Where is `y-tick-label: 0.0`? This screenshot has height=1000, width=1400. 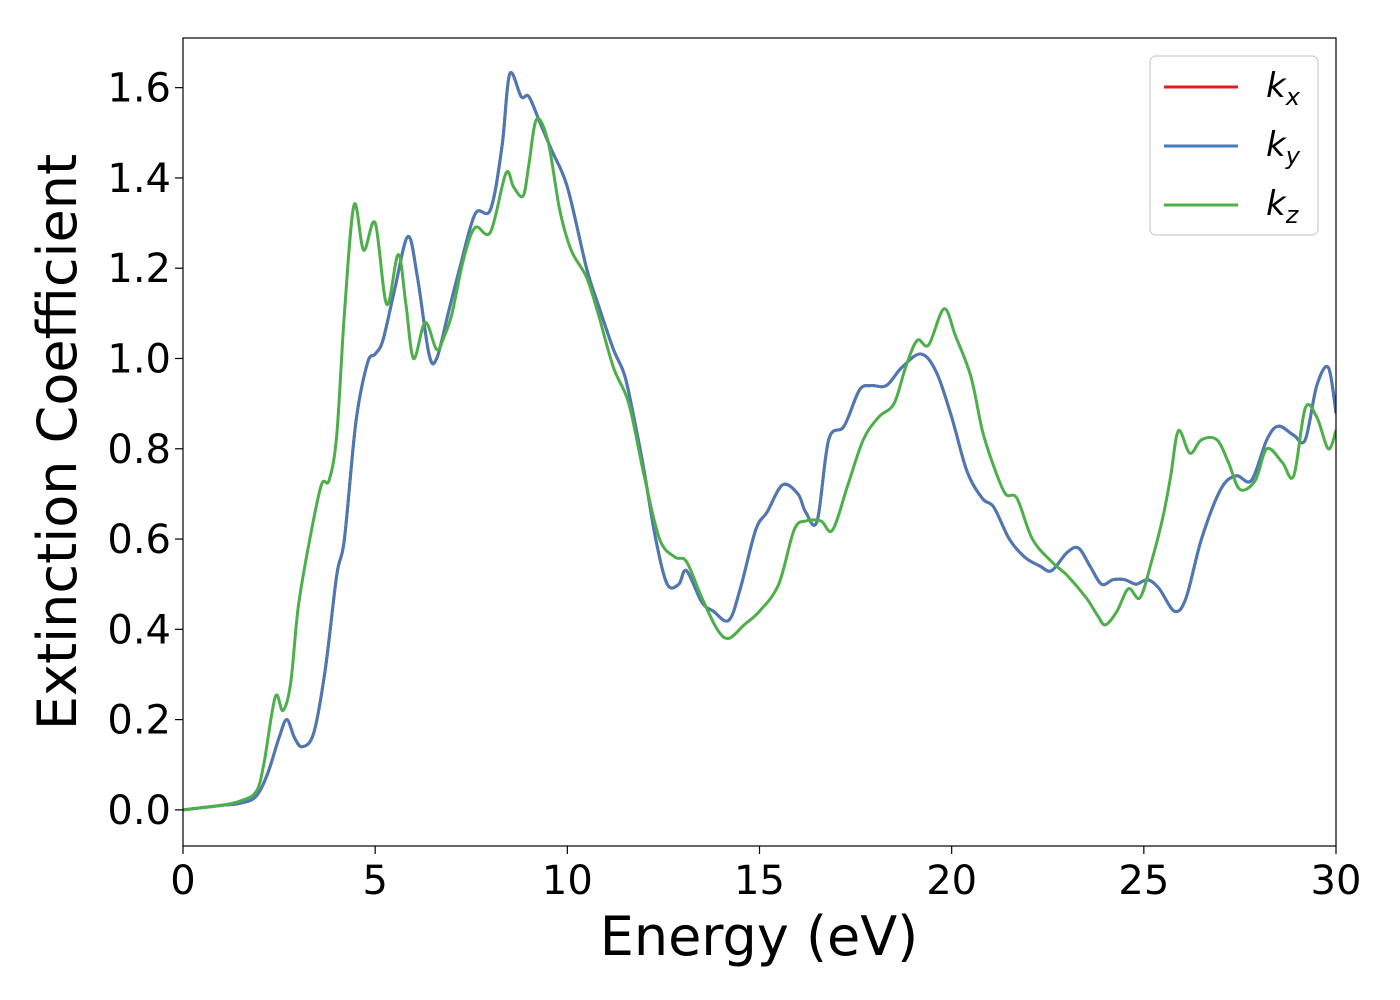 y-tick-label: 0.0 is located at coordinates (139, 811).